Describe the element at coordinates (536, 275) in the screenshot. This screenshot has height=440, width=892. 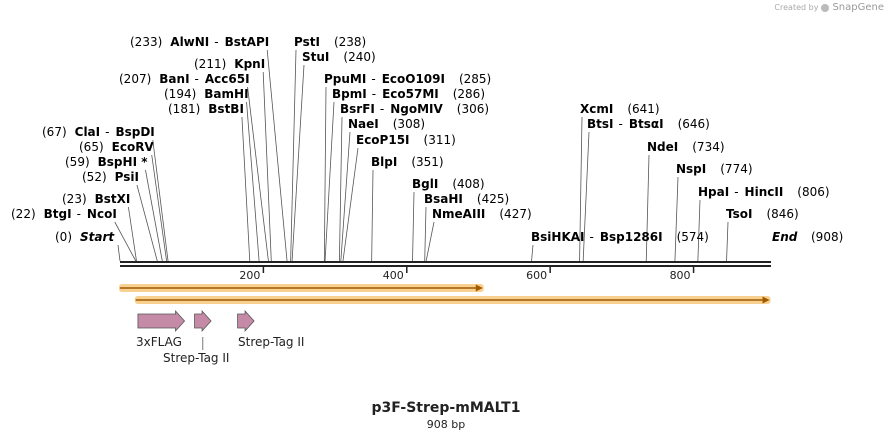
I see `ruler-tick-label: 600` at that location.